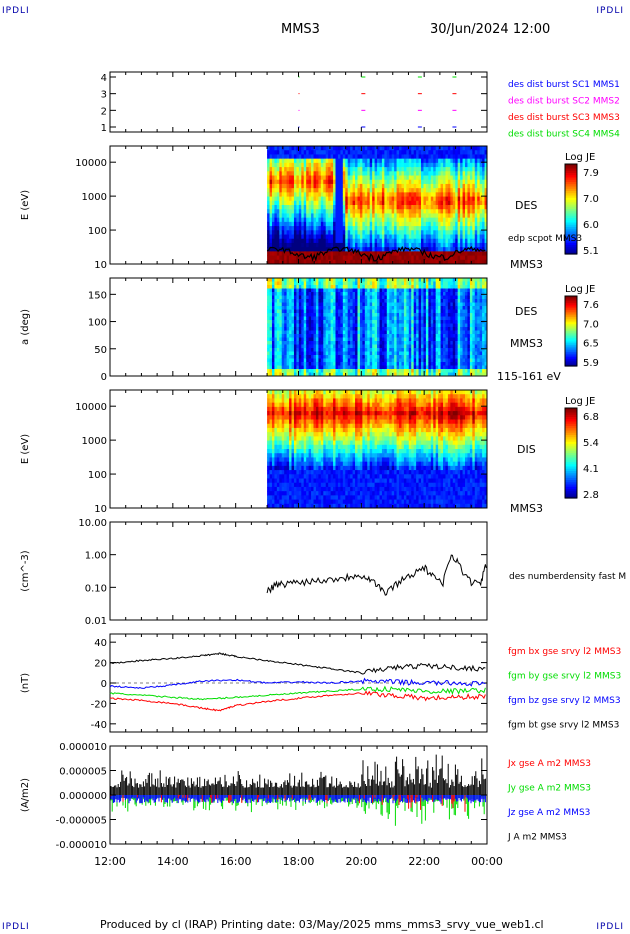 The height and width of the screenshot is (934, 630). What do you see at coordinates (83, 772) in the screenshot?
I see `y-tick-label-6-3: 0.000005` at bounding box center [83, 772].